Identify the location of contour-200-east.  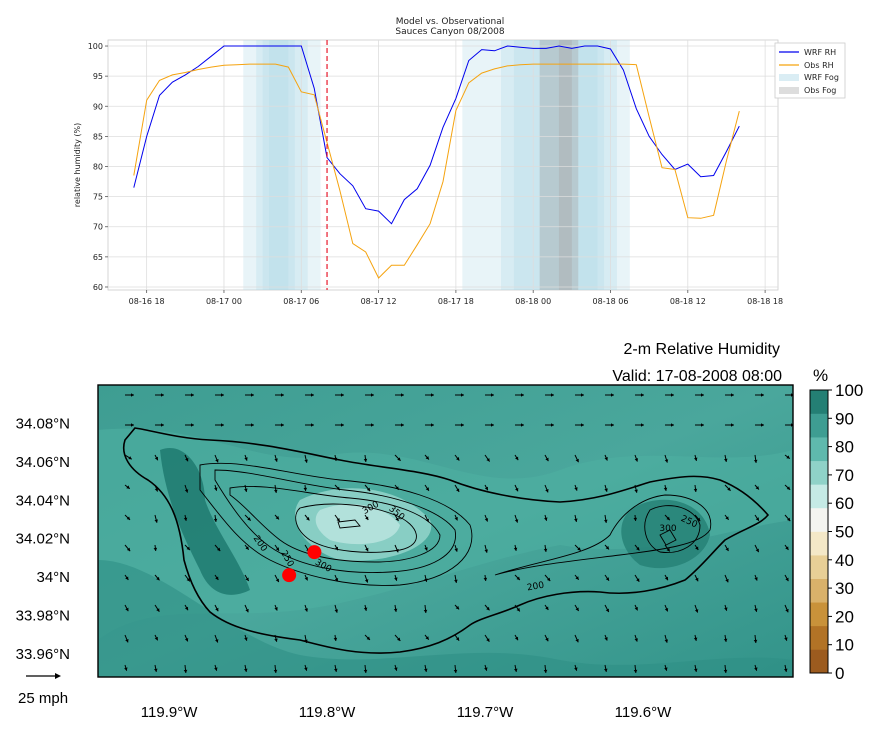
(603, 535).